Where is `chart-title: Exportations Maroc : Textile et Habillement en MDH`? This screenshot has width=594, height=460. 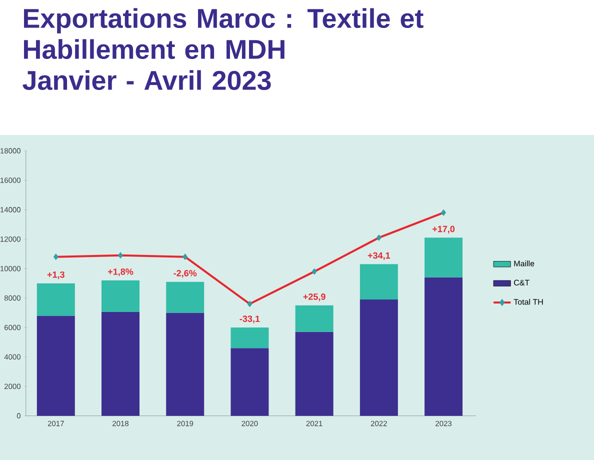
chart-title: Exportations Maroc : Textile et Habillement en MDH is located at coordinates (224, 34).